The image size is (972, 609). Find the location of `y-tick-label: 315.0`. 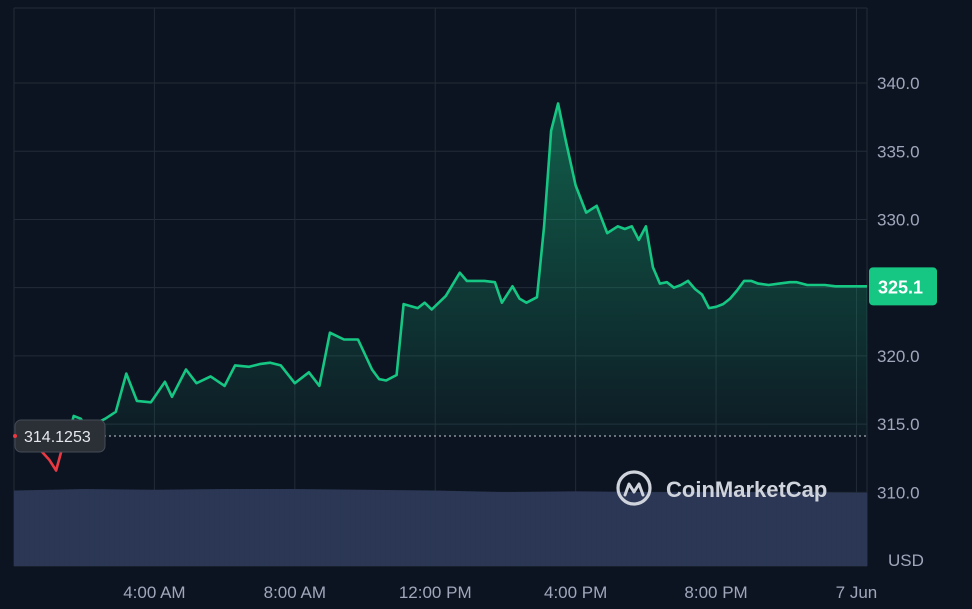

y-tick-label: 315.0 is located at coordinates (898, 424).